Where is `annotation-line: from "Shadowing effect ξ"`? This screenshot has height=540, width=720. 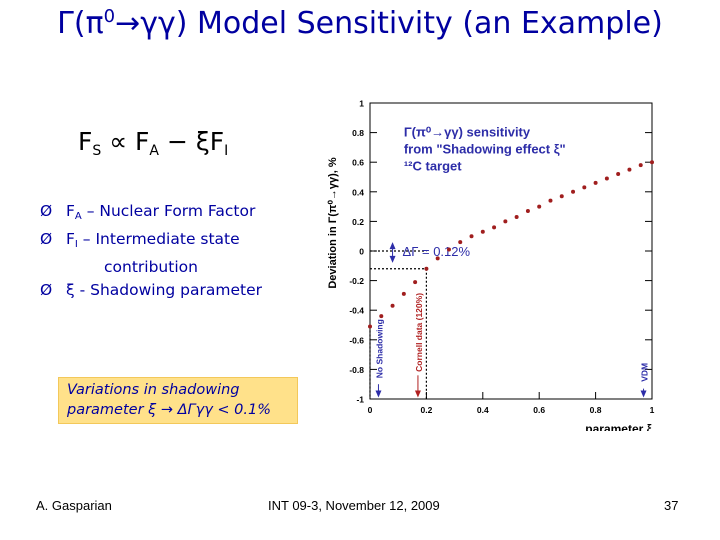
annotation-line: from "Shadowing effect ξ" is located at coordinates (485, 149).